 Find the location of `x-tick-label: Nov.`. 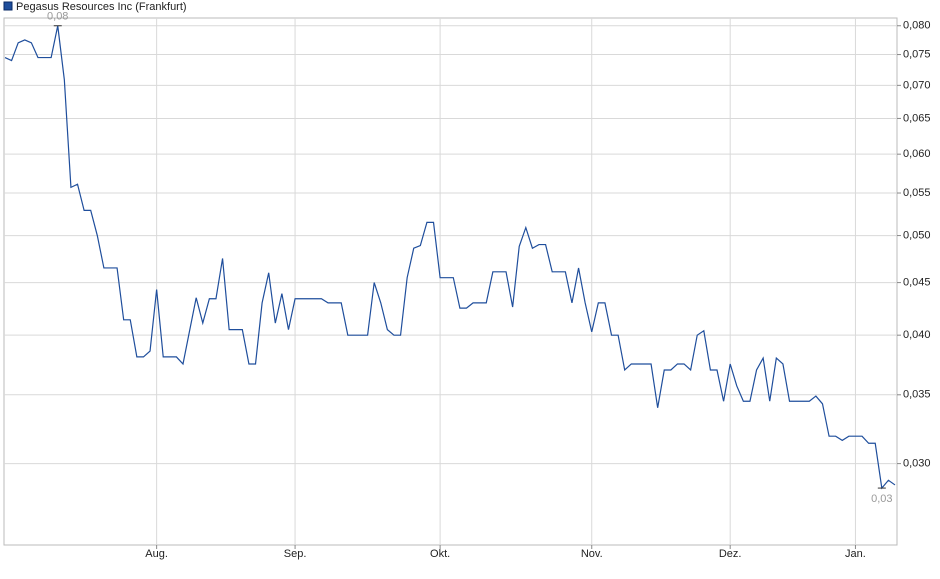

x-tick-label: Nov. is located at coordinates (592, 554).